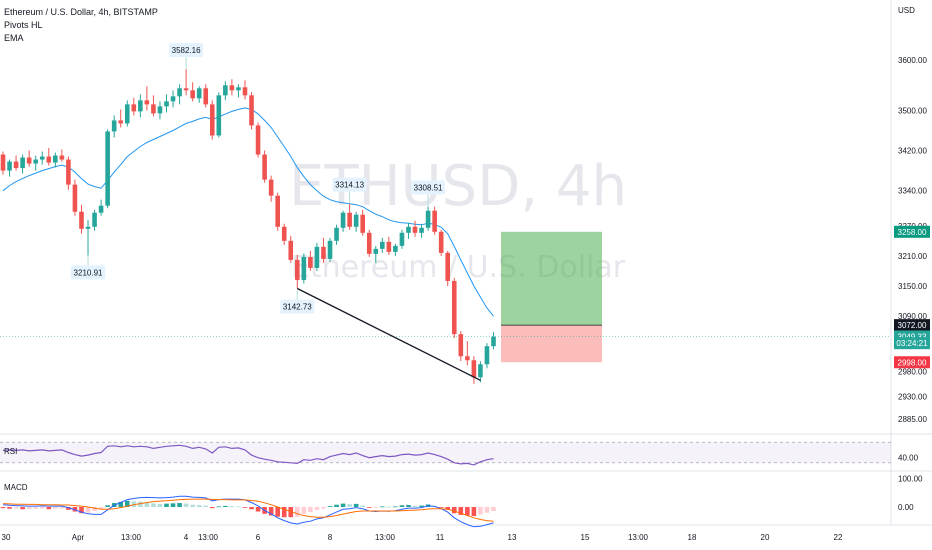 This screenshot has width=932, height=550. I want to click on price-tick: 3150.00, so click(912, 286).